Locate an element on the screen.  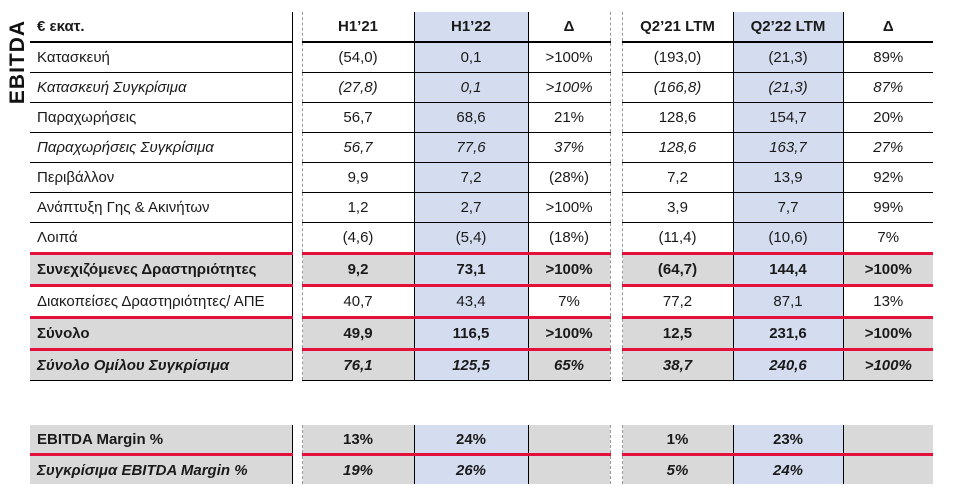
cell-value: (193,0) is located at coordinates (677, 57).